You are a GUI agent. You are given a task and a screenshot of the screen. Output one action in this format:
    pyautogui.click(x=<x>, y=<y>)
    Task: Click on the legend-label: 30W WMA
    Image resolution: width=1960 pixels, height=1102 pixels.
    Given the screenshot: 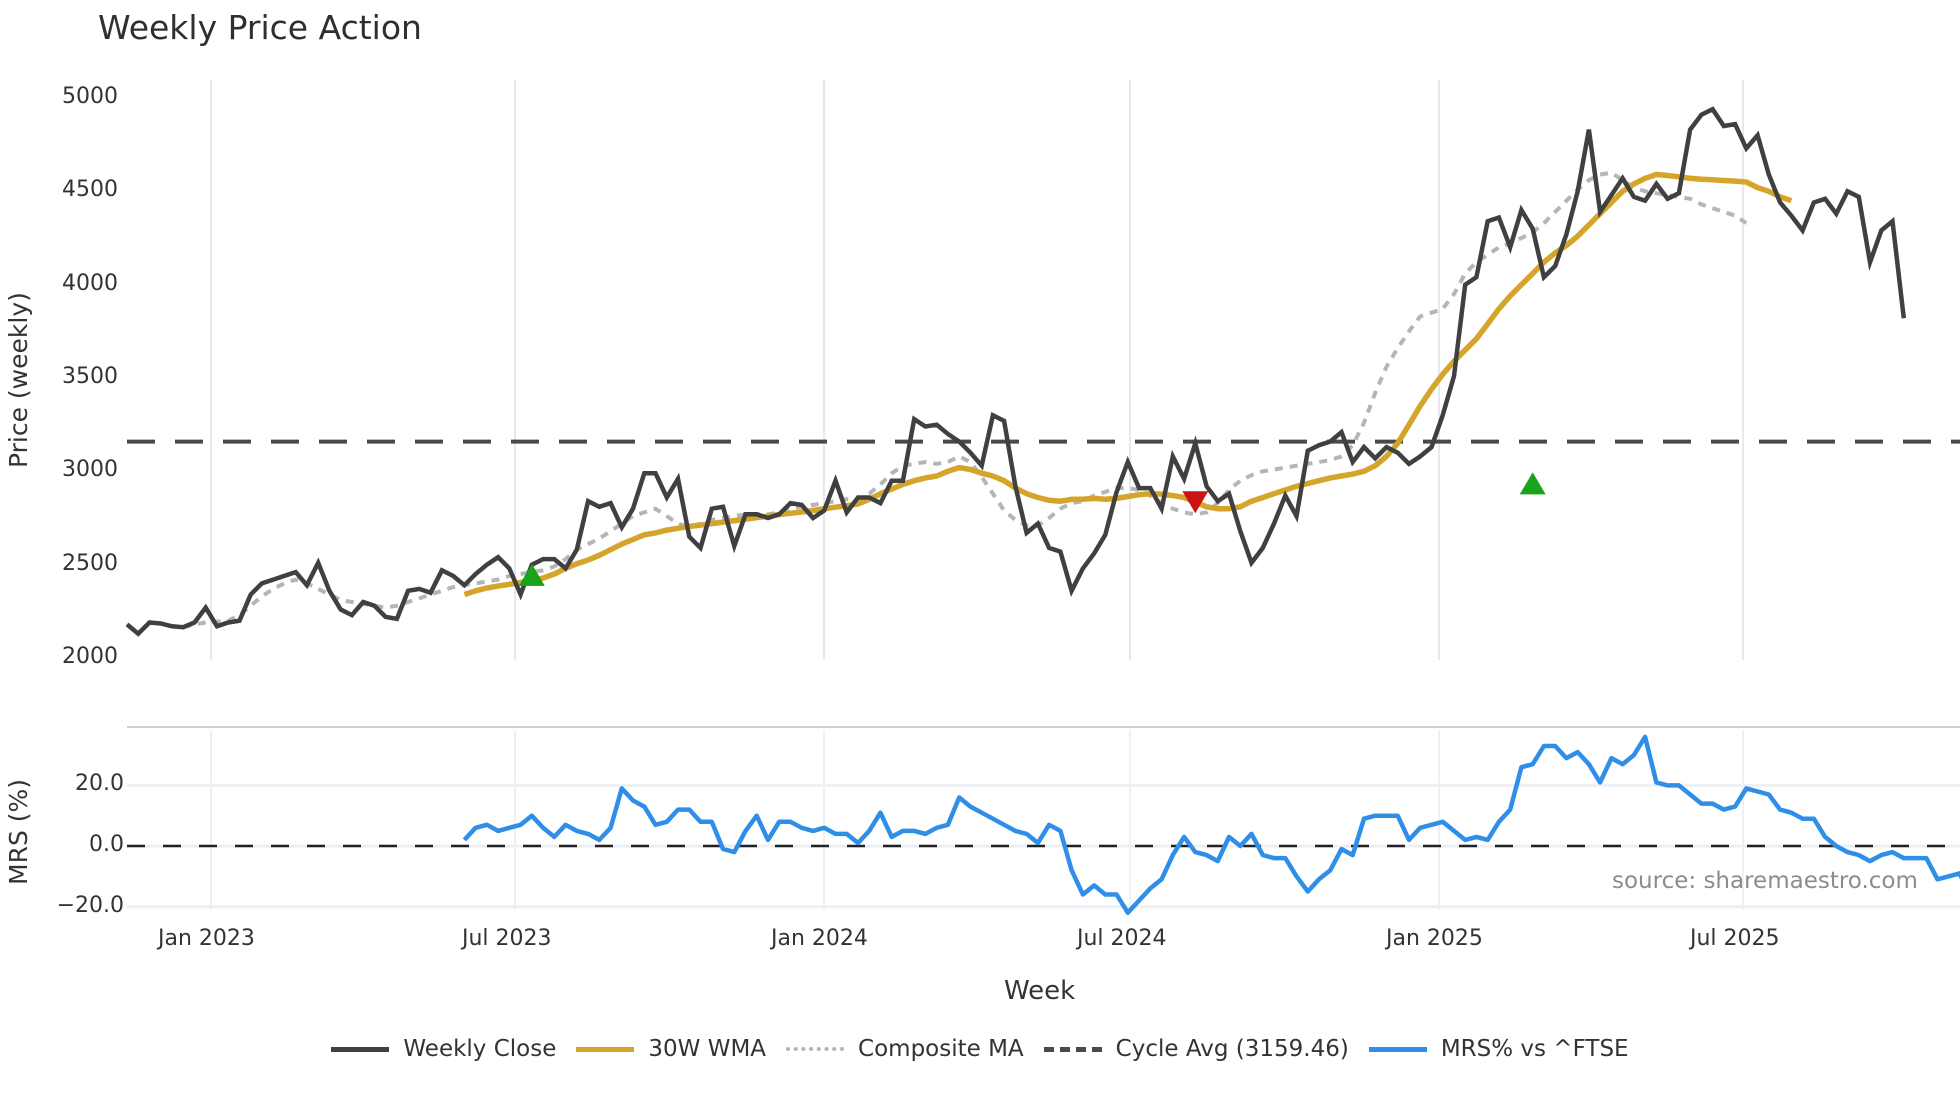 What is the action you would take?
    pyautogui.click(x=707, y=1049)
    